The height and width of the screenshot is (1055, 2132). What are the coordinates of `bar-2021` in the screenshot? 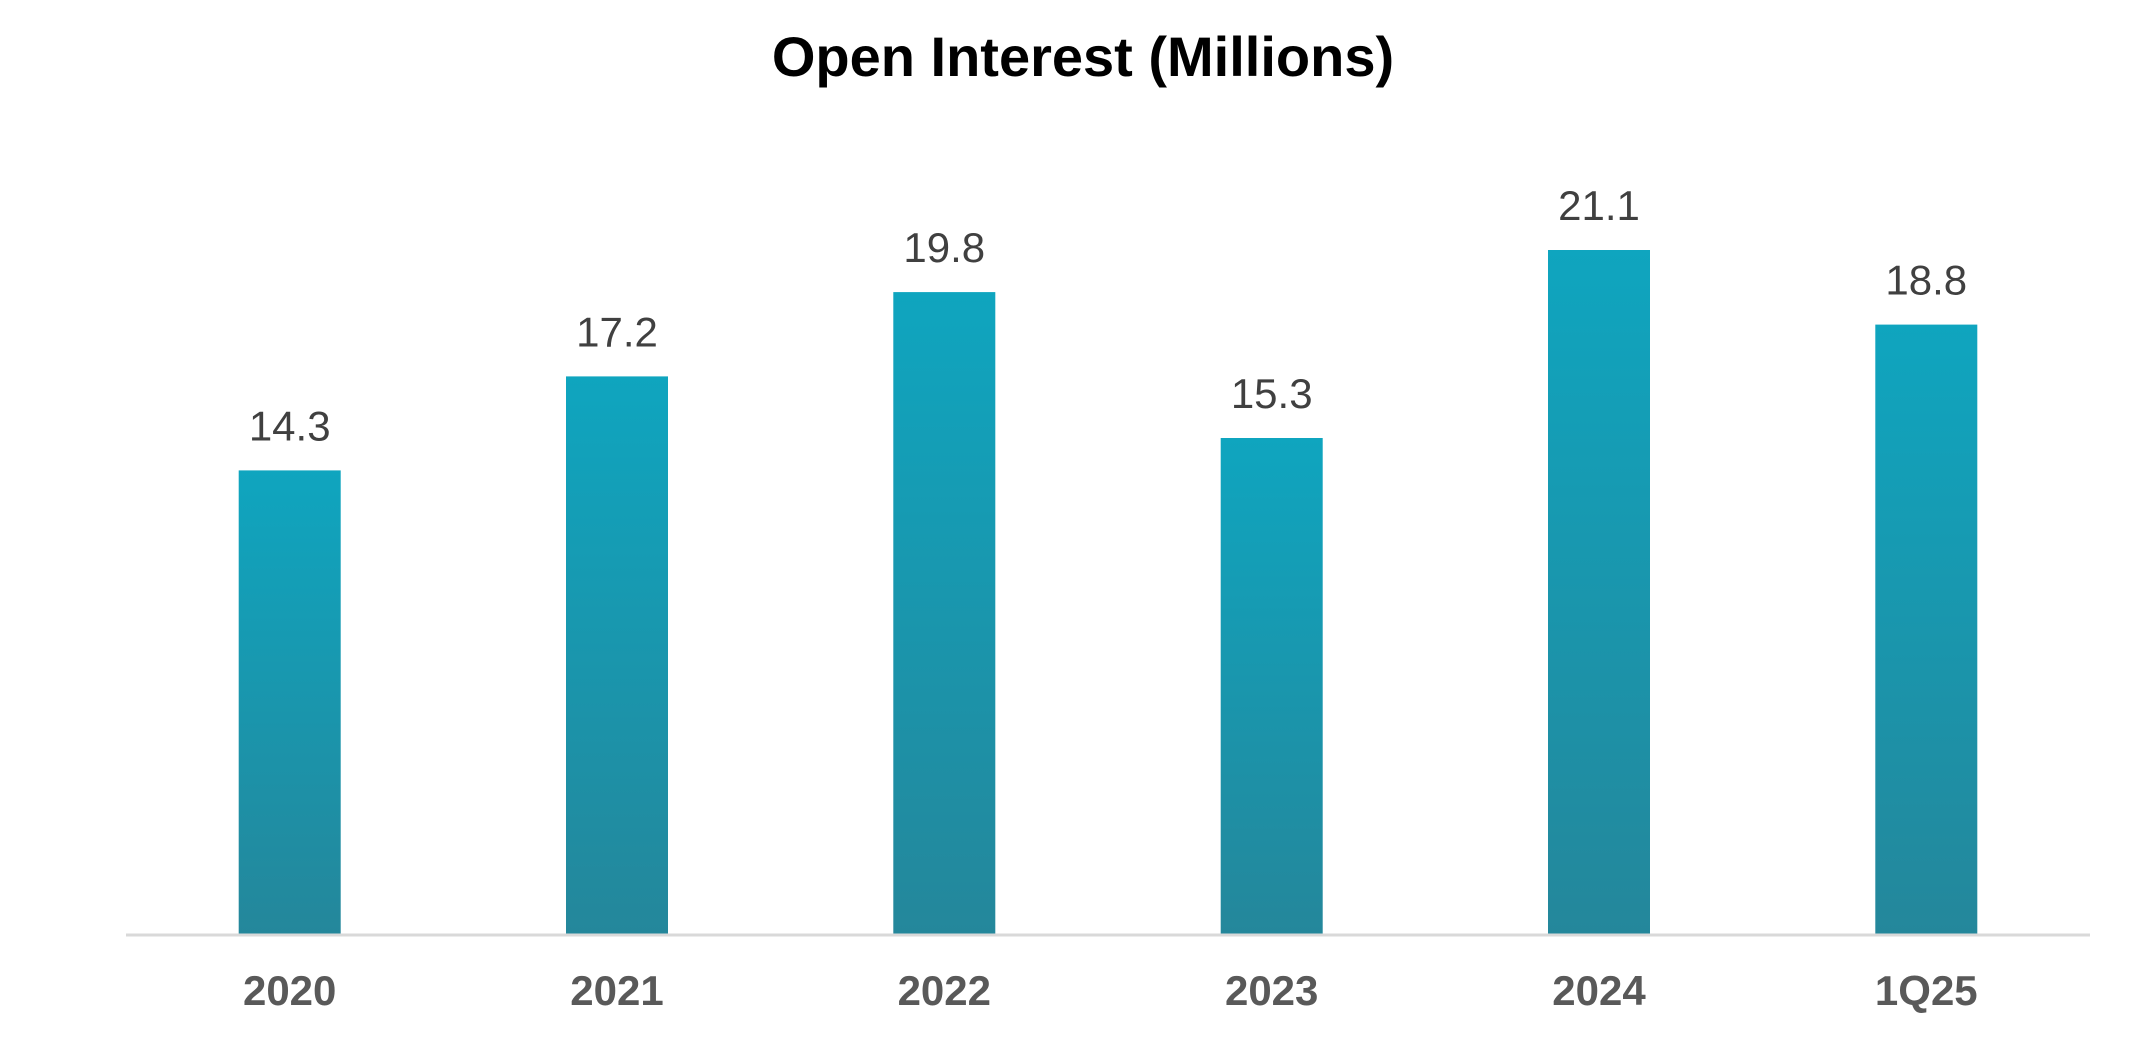 It's located at (617, 655).